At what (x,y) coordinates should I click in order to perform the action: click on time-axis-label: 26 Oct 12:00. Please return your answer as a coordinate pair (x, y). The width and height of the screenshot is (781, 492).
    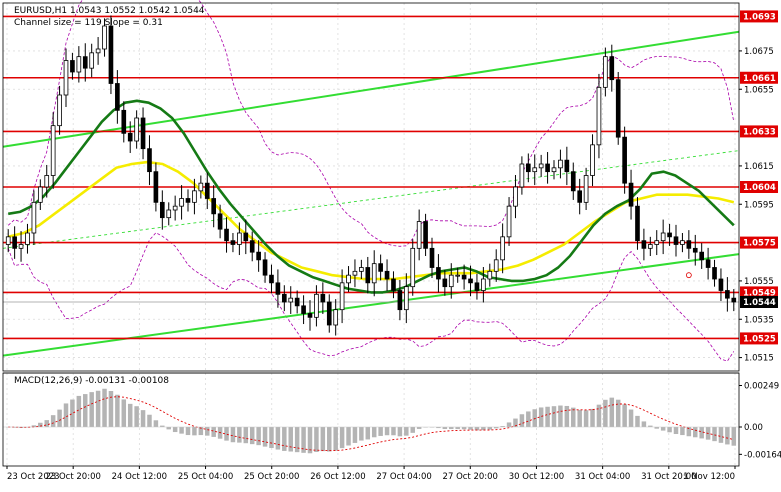
    Looking at the image, I should click on (337, 477).